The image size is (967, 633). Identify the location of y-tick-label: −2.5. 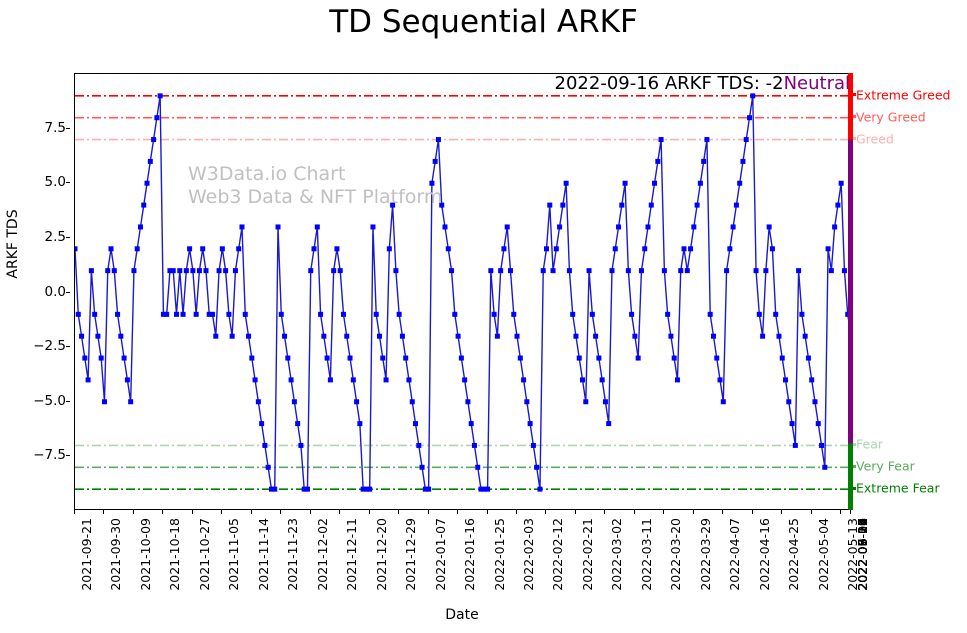
(49, 346).